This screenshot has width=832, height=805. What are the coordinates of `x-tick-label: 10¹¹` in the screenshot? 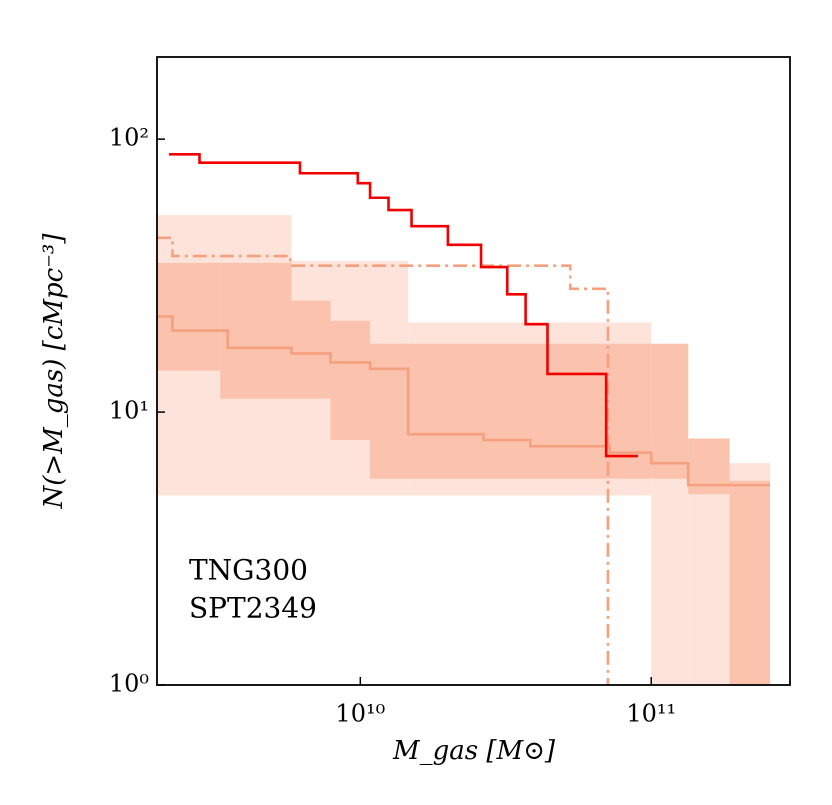 It's located at (651, 714).